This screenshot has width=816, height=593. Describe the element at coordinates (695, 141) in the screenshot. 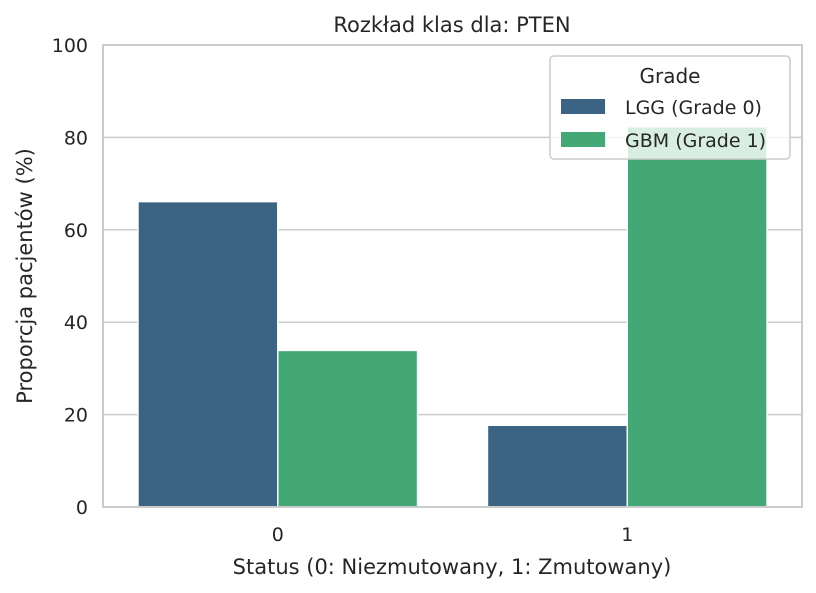

I see `legend-label-gbm: GBM (Grade 1)` at that location.